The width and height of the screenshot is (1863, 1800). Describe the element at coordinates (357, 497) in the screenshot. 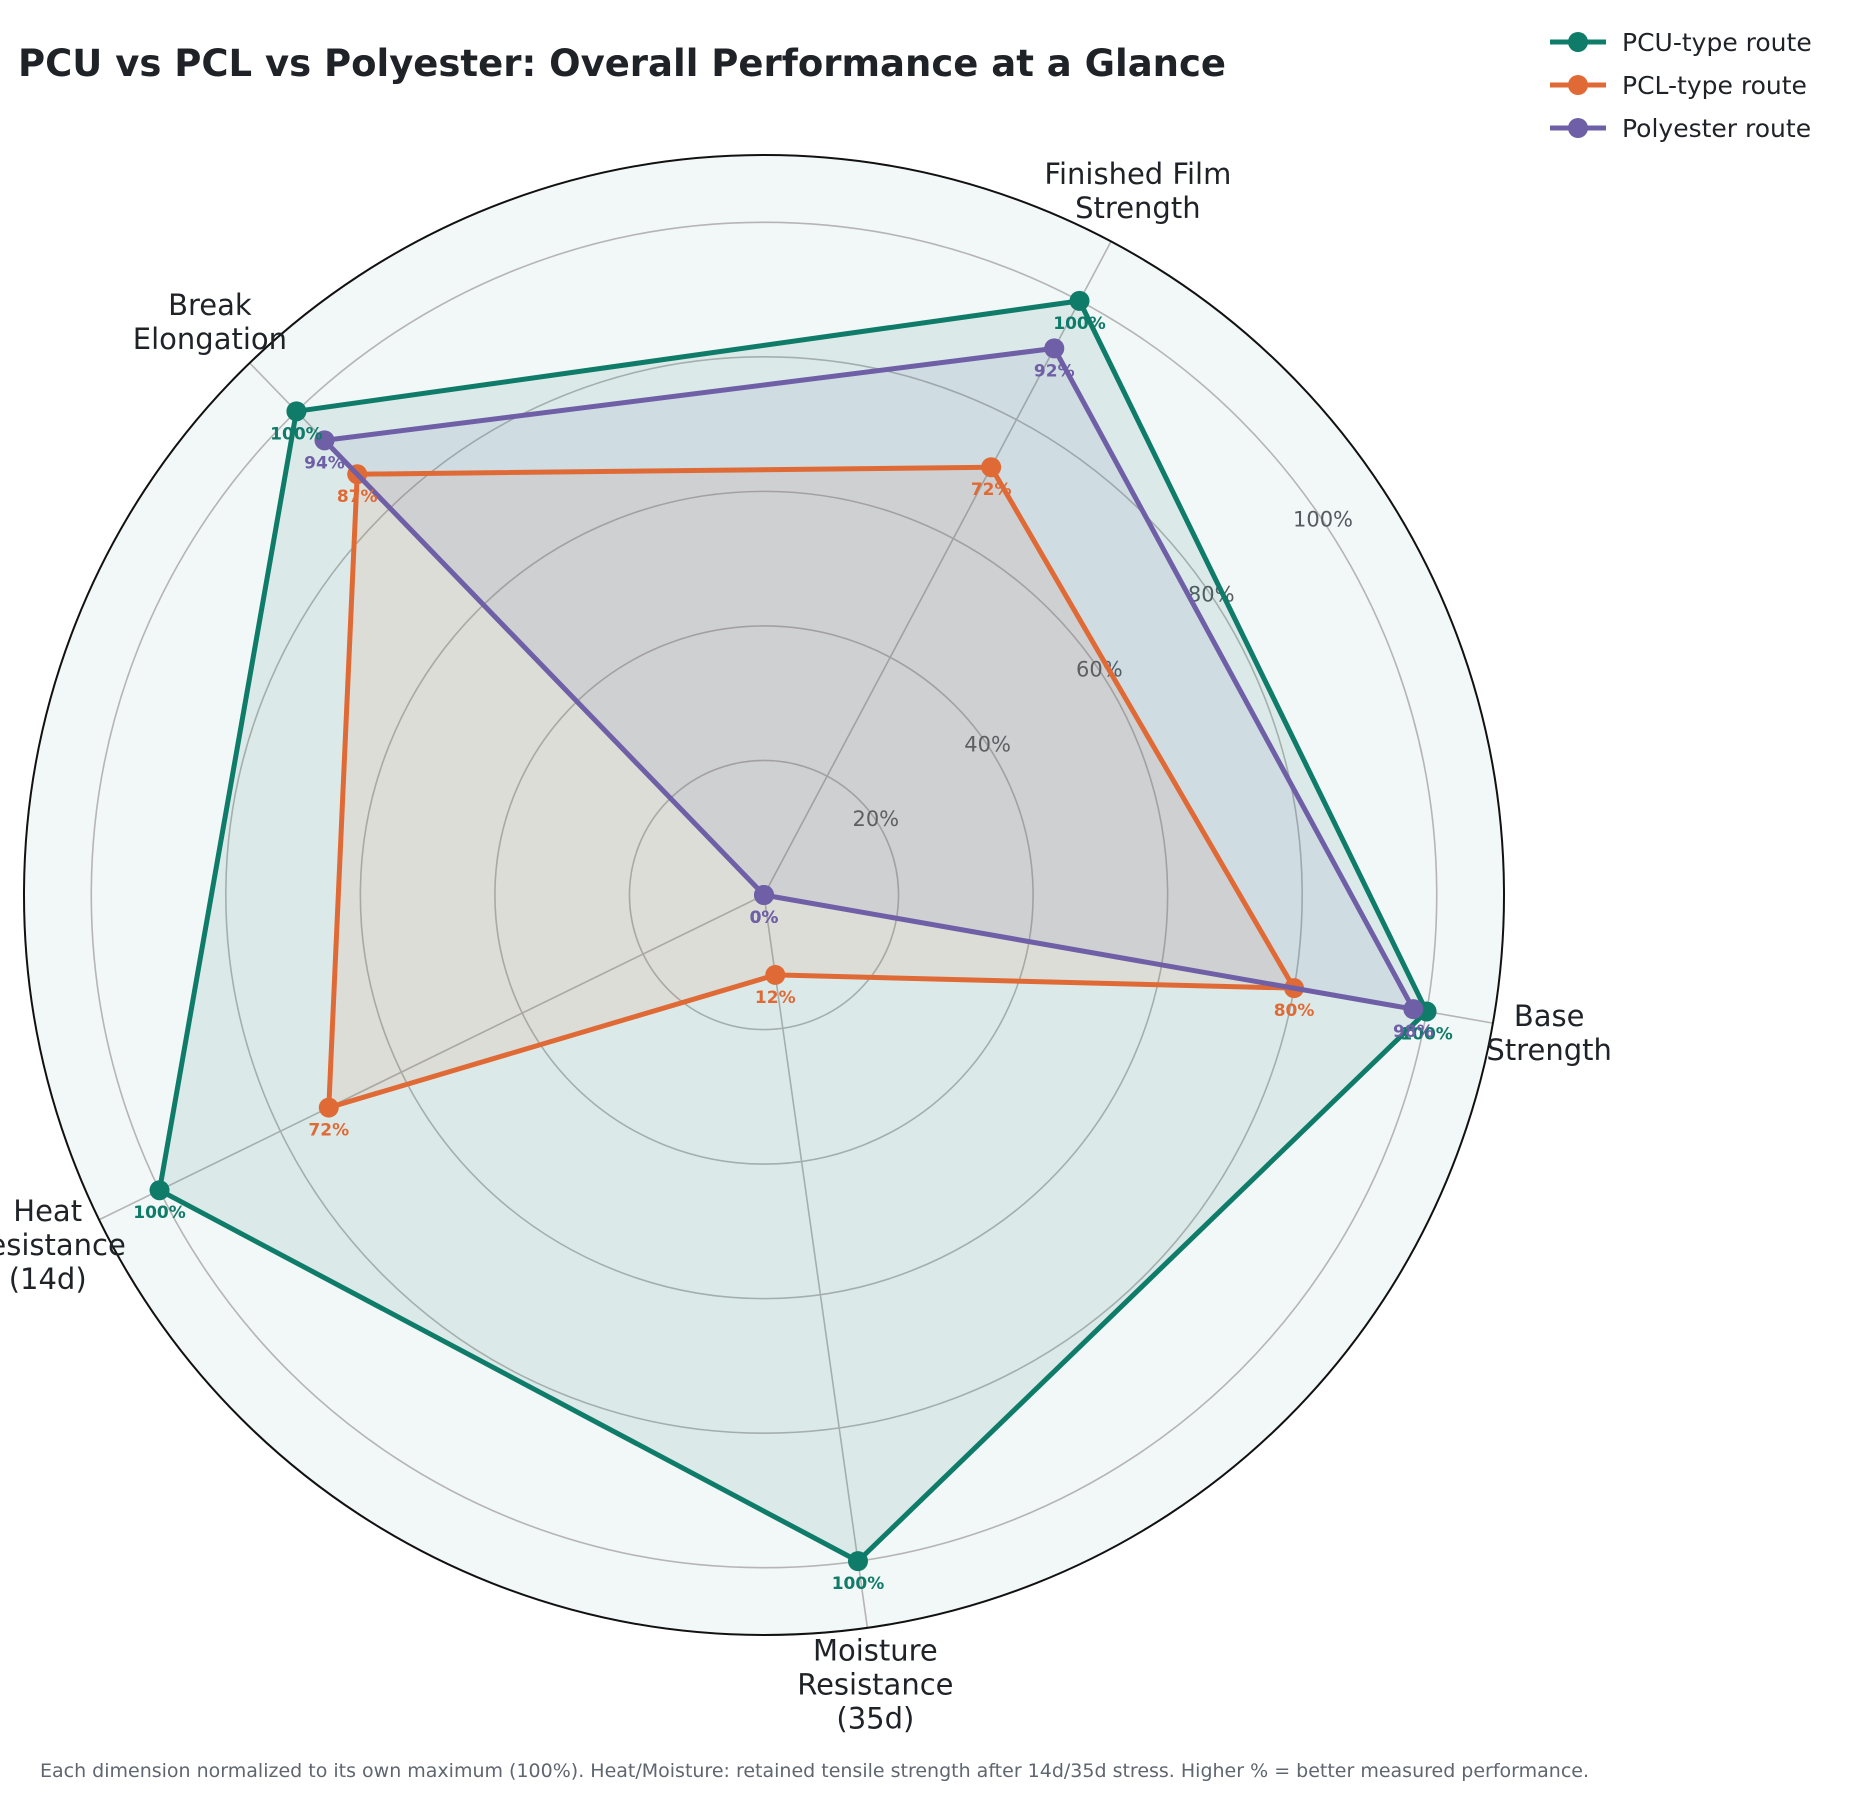

I see `data-label: 87%` at that location.